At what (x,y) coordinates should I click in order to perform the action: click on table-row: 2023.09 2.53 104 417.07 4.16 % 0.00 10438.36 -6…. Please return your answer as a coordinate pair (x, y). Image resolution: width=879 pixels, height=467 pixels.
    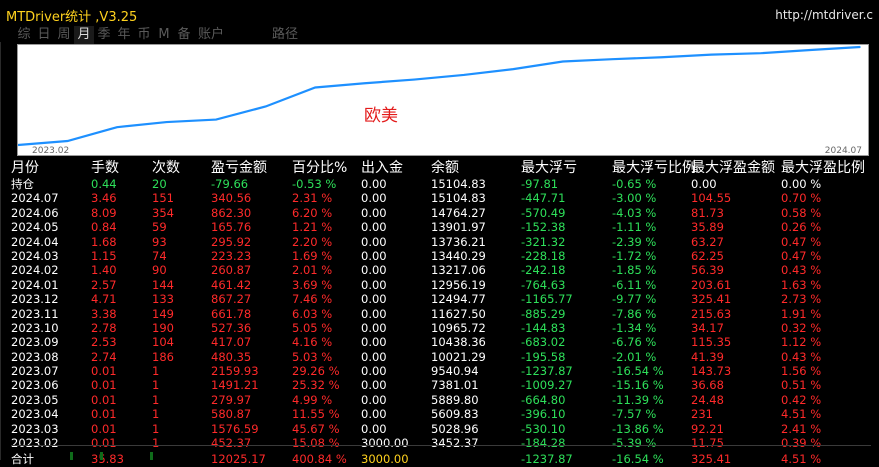
    Looking at the image, I should click on (441, 342).